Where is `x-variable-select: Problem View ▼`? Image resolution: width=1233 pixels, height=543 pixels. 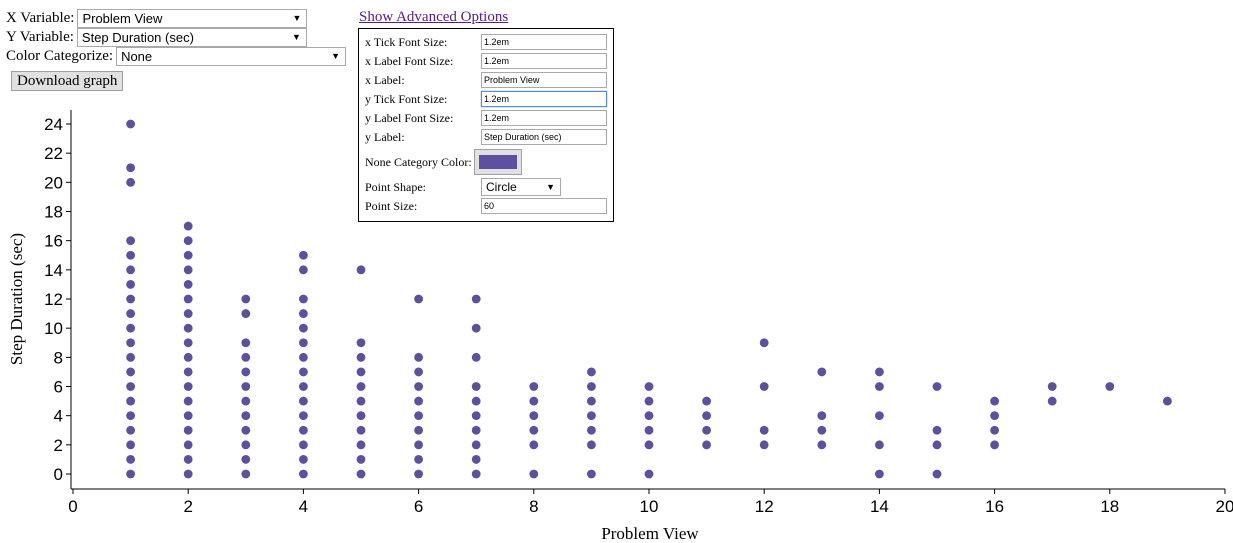
x-variable-select: Problem View ▼ is located at coordinates (192, 18).